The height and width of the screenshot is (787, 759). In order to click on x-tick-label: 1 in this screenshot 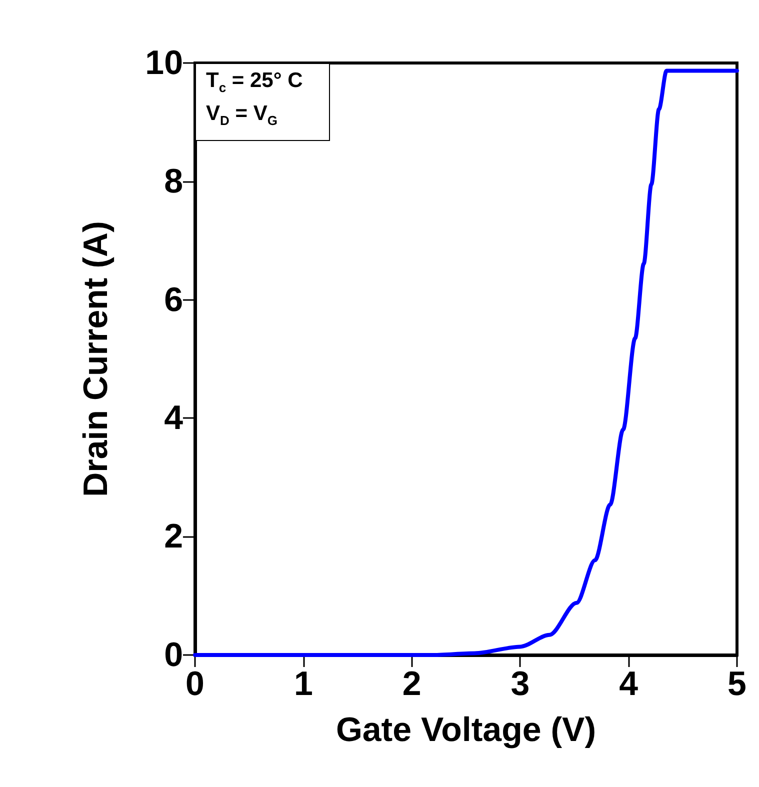, I will do `click(303, 684)`.